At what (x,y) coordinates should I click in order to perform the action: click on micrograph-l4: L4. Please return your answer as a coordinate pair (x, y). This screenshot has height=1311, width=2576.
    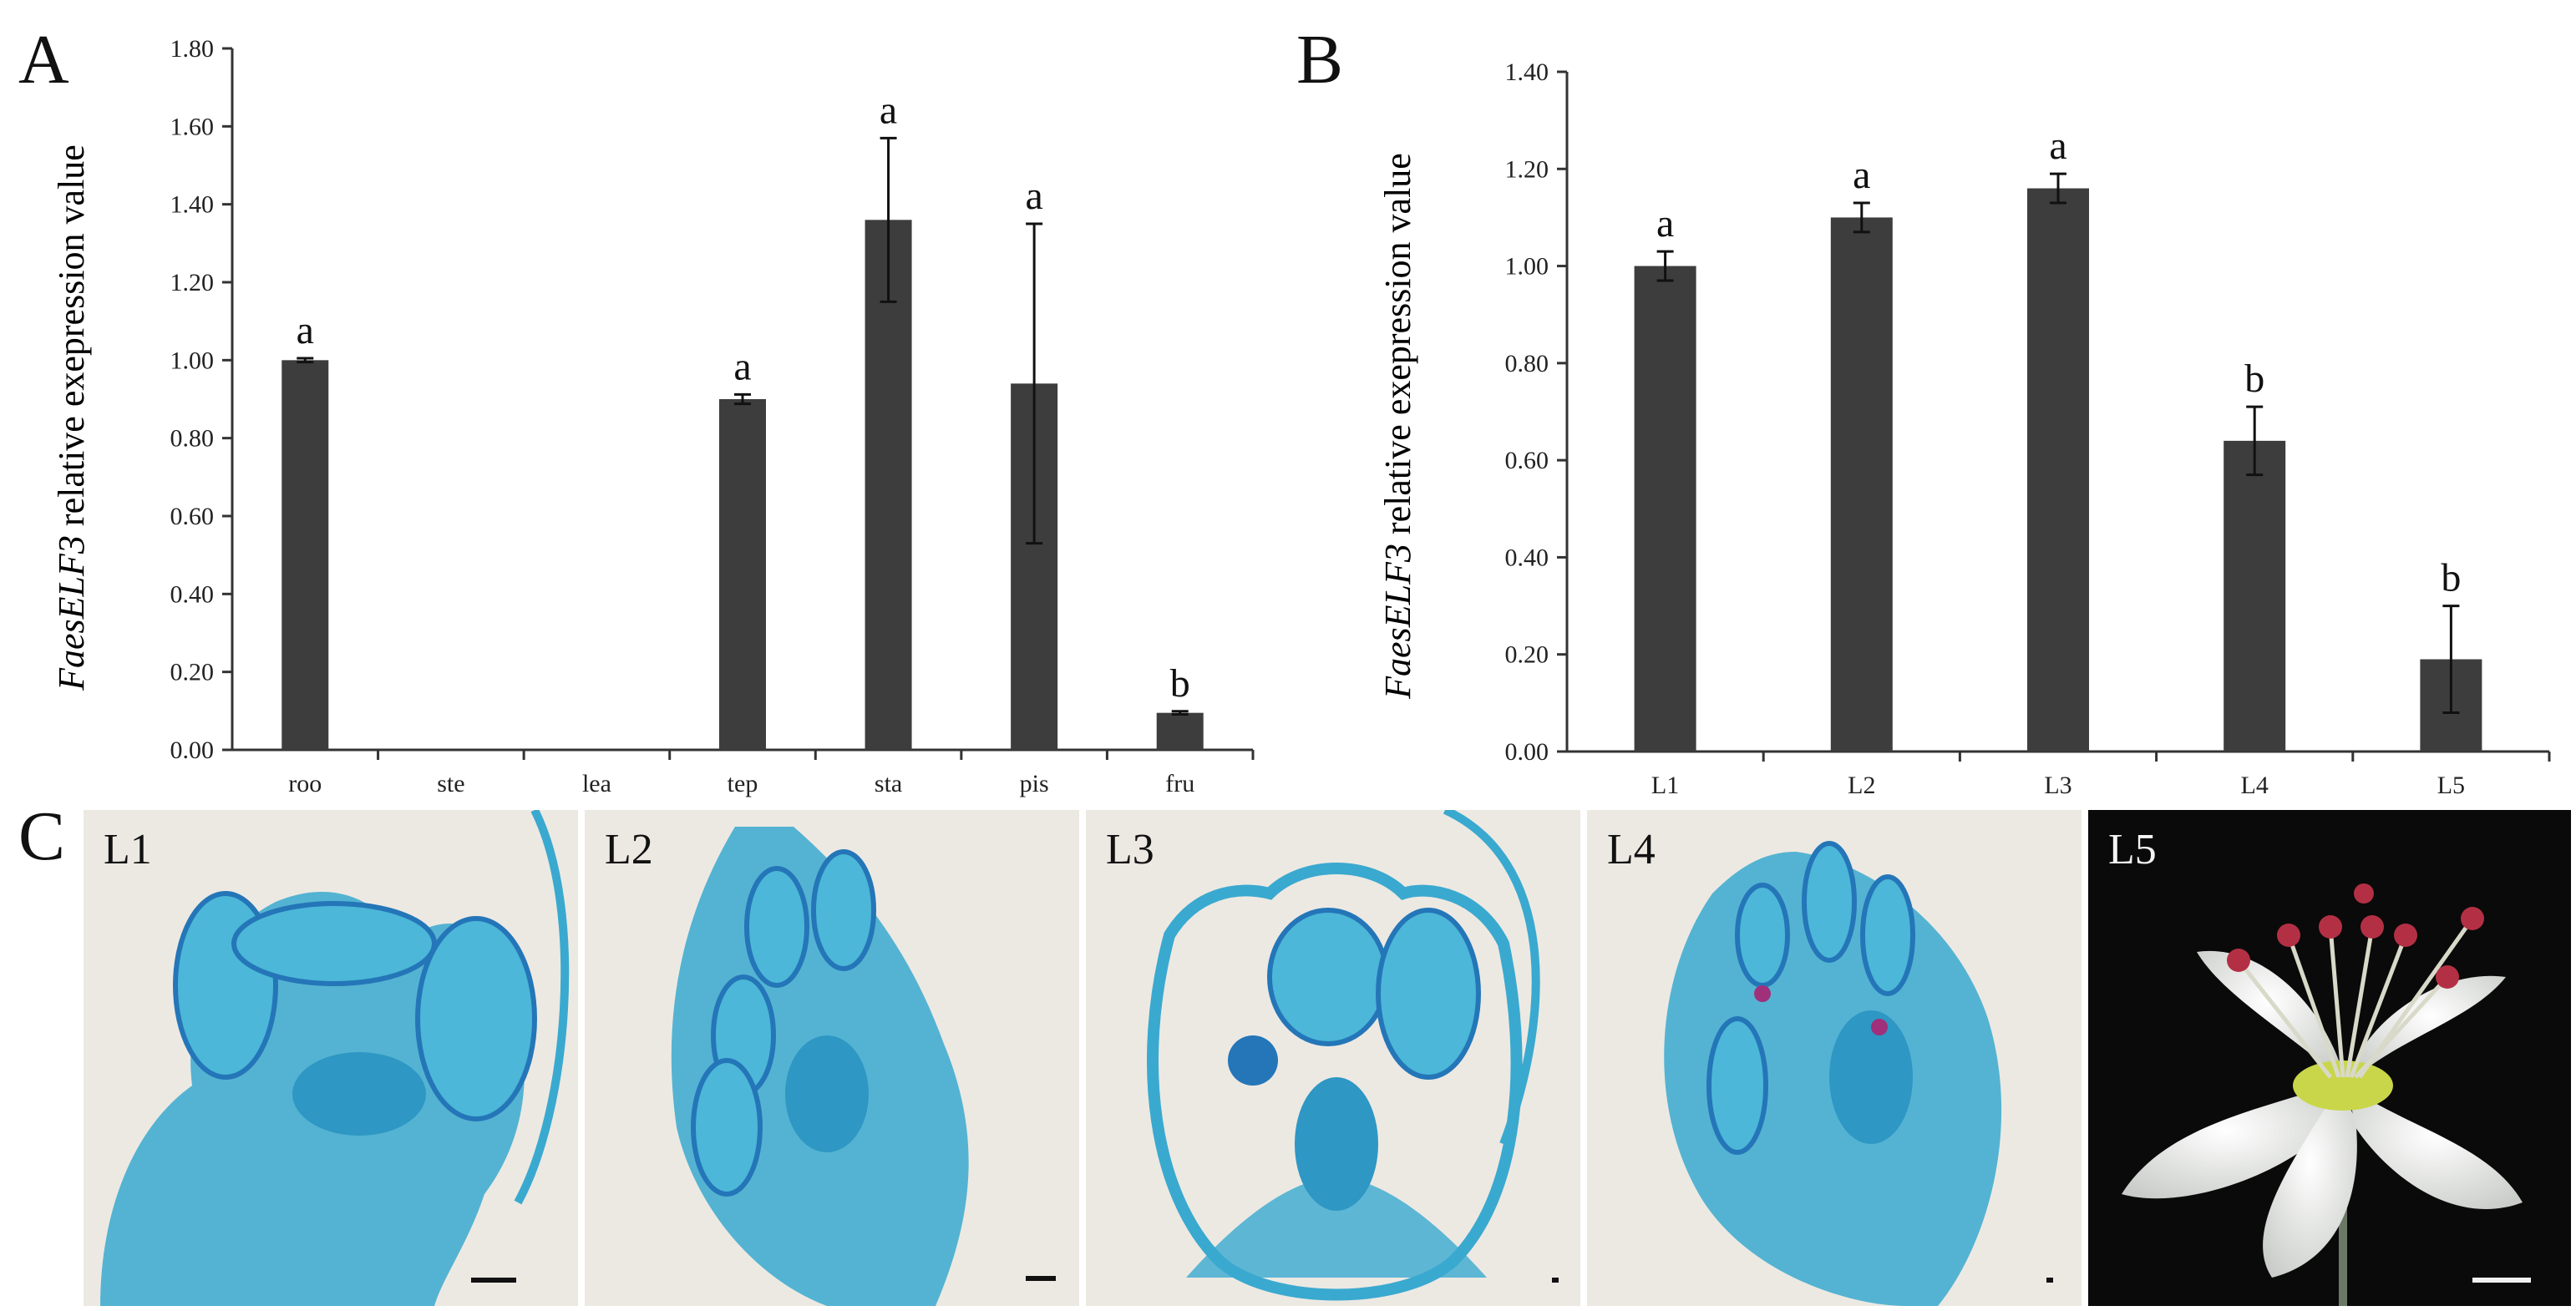
    Looking at the image, I should click on (1835, 1058).